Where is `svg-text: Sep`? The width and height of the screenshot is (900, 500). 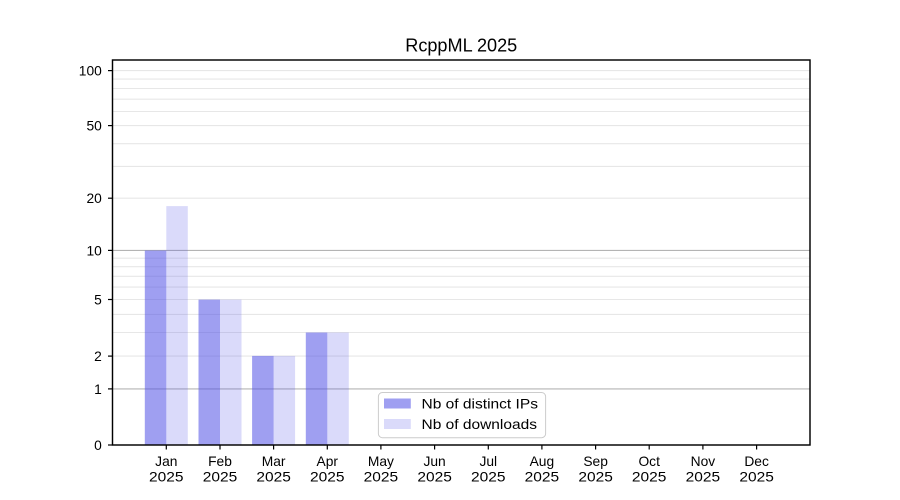 svg-text: Sep is located at coordinates (595, 461).